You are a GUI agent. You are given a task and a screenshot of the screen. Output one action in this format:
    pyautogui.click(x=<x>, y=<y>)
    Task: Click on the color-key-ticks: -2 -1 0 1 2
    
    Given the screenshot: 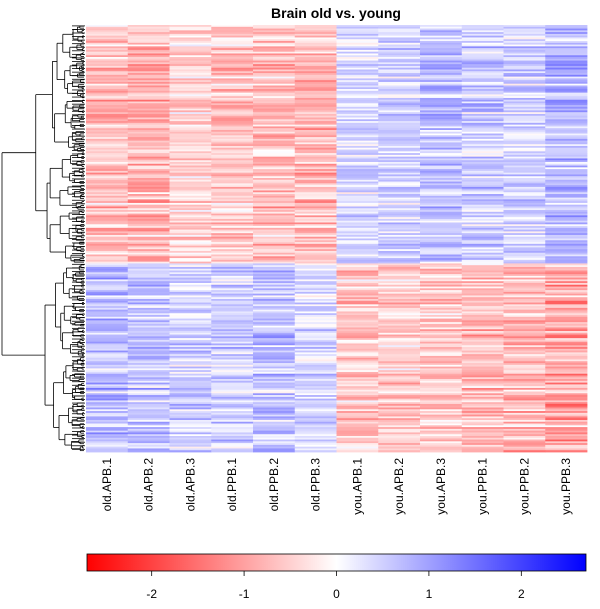 What is the action you would take?
    pyautogui.click(x=335, y=586)
    